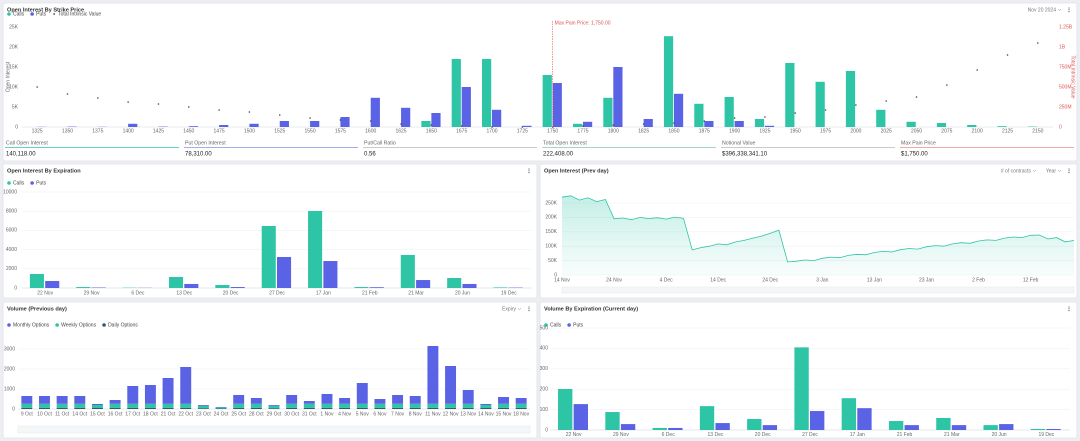 The width and height of the screenshot is (1080, 441). I want to click on y-tick-label: 8000, so click(11, 212).